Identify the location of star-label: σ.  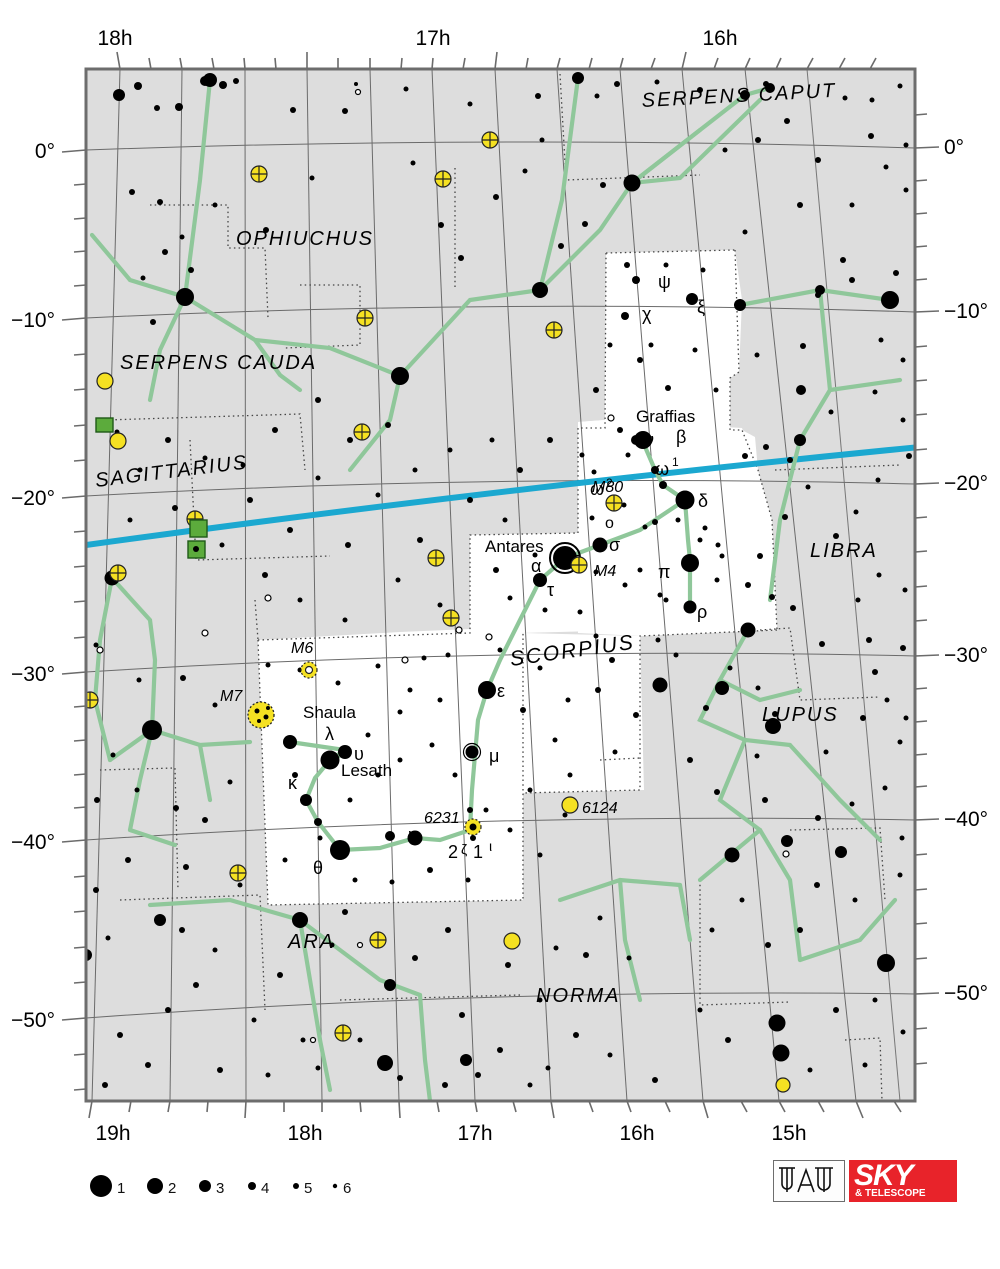
(614, 545).